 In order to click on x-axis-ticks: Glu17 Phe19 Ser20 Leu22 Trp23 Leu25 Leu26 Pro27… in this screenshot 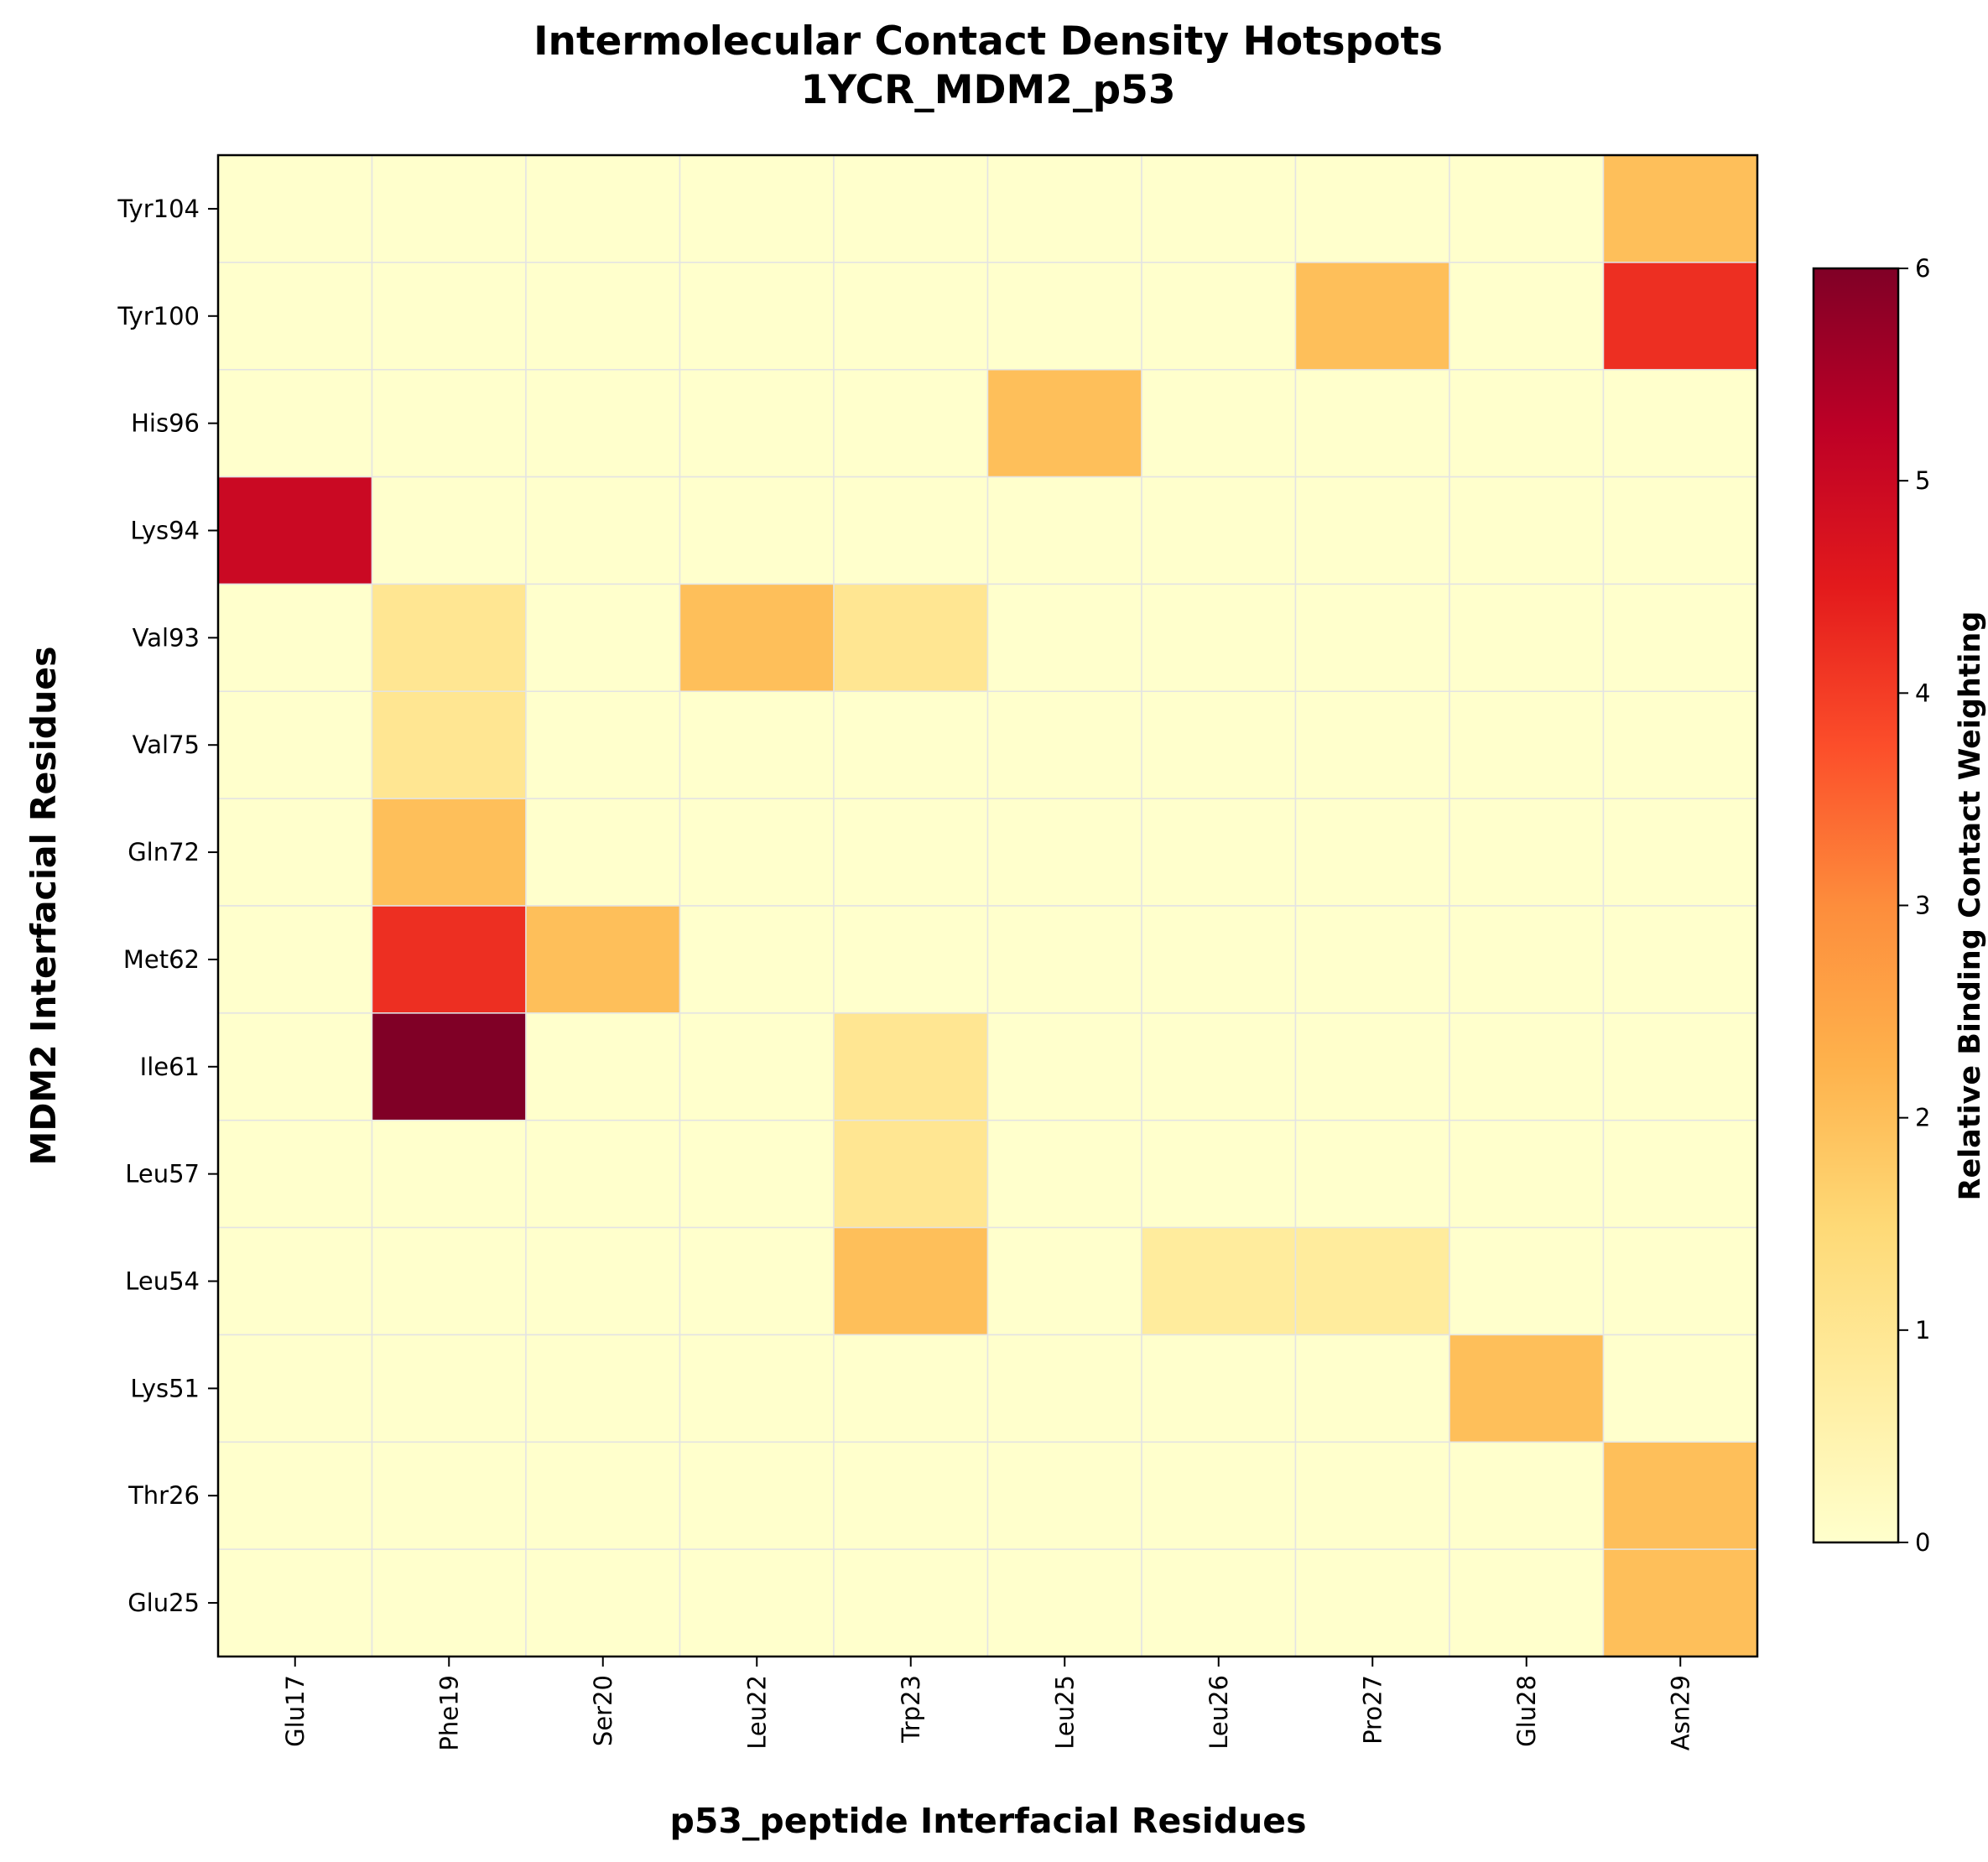, I will do `click(988, 1704)`.